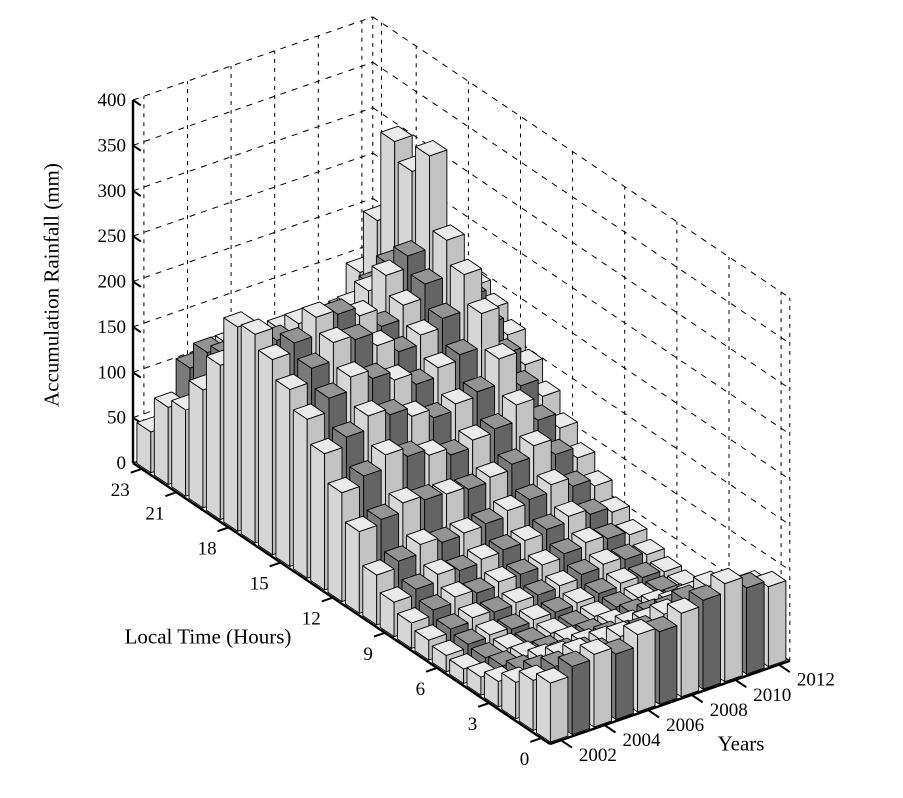  What do you see at coordinates (525, 759) in the screenshot?
I see `hour-tick-label: 0` at bounding box center [525, 759].